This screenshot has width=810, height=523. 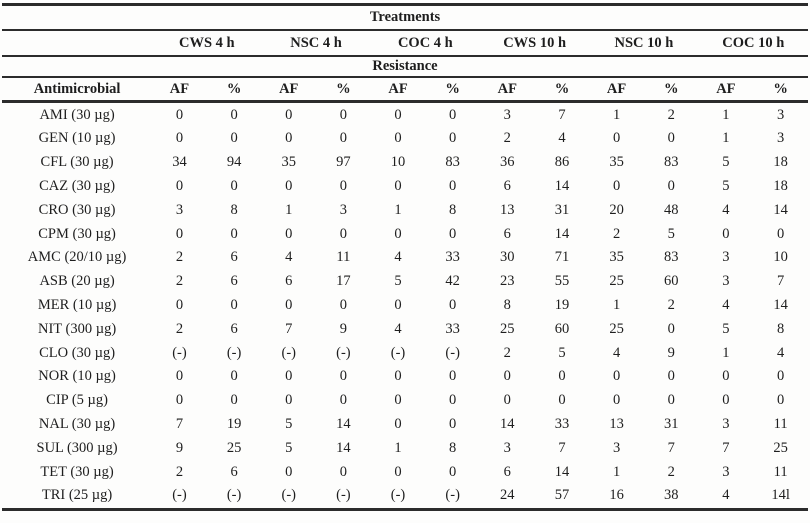 What do you see at coordinates (77, 186) in the screenshot?
I see `antimicrobial-label: CAZ (30 µg)` at bounding box center [77, 186].